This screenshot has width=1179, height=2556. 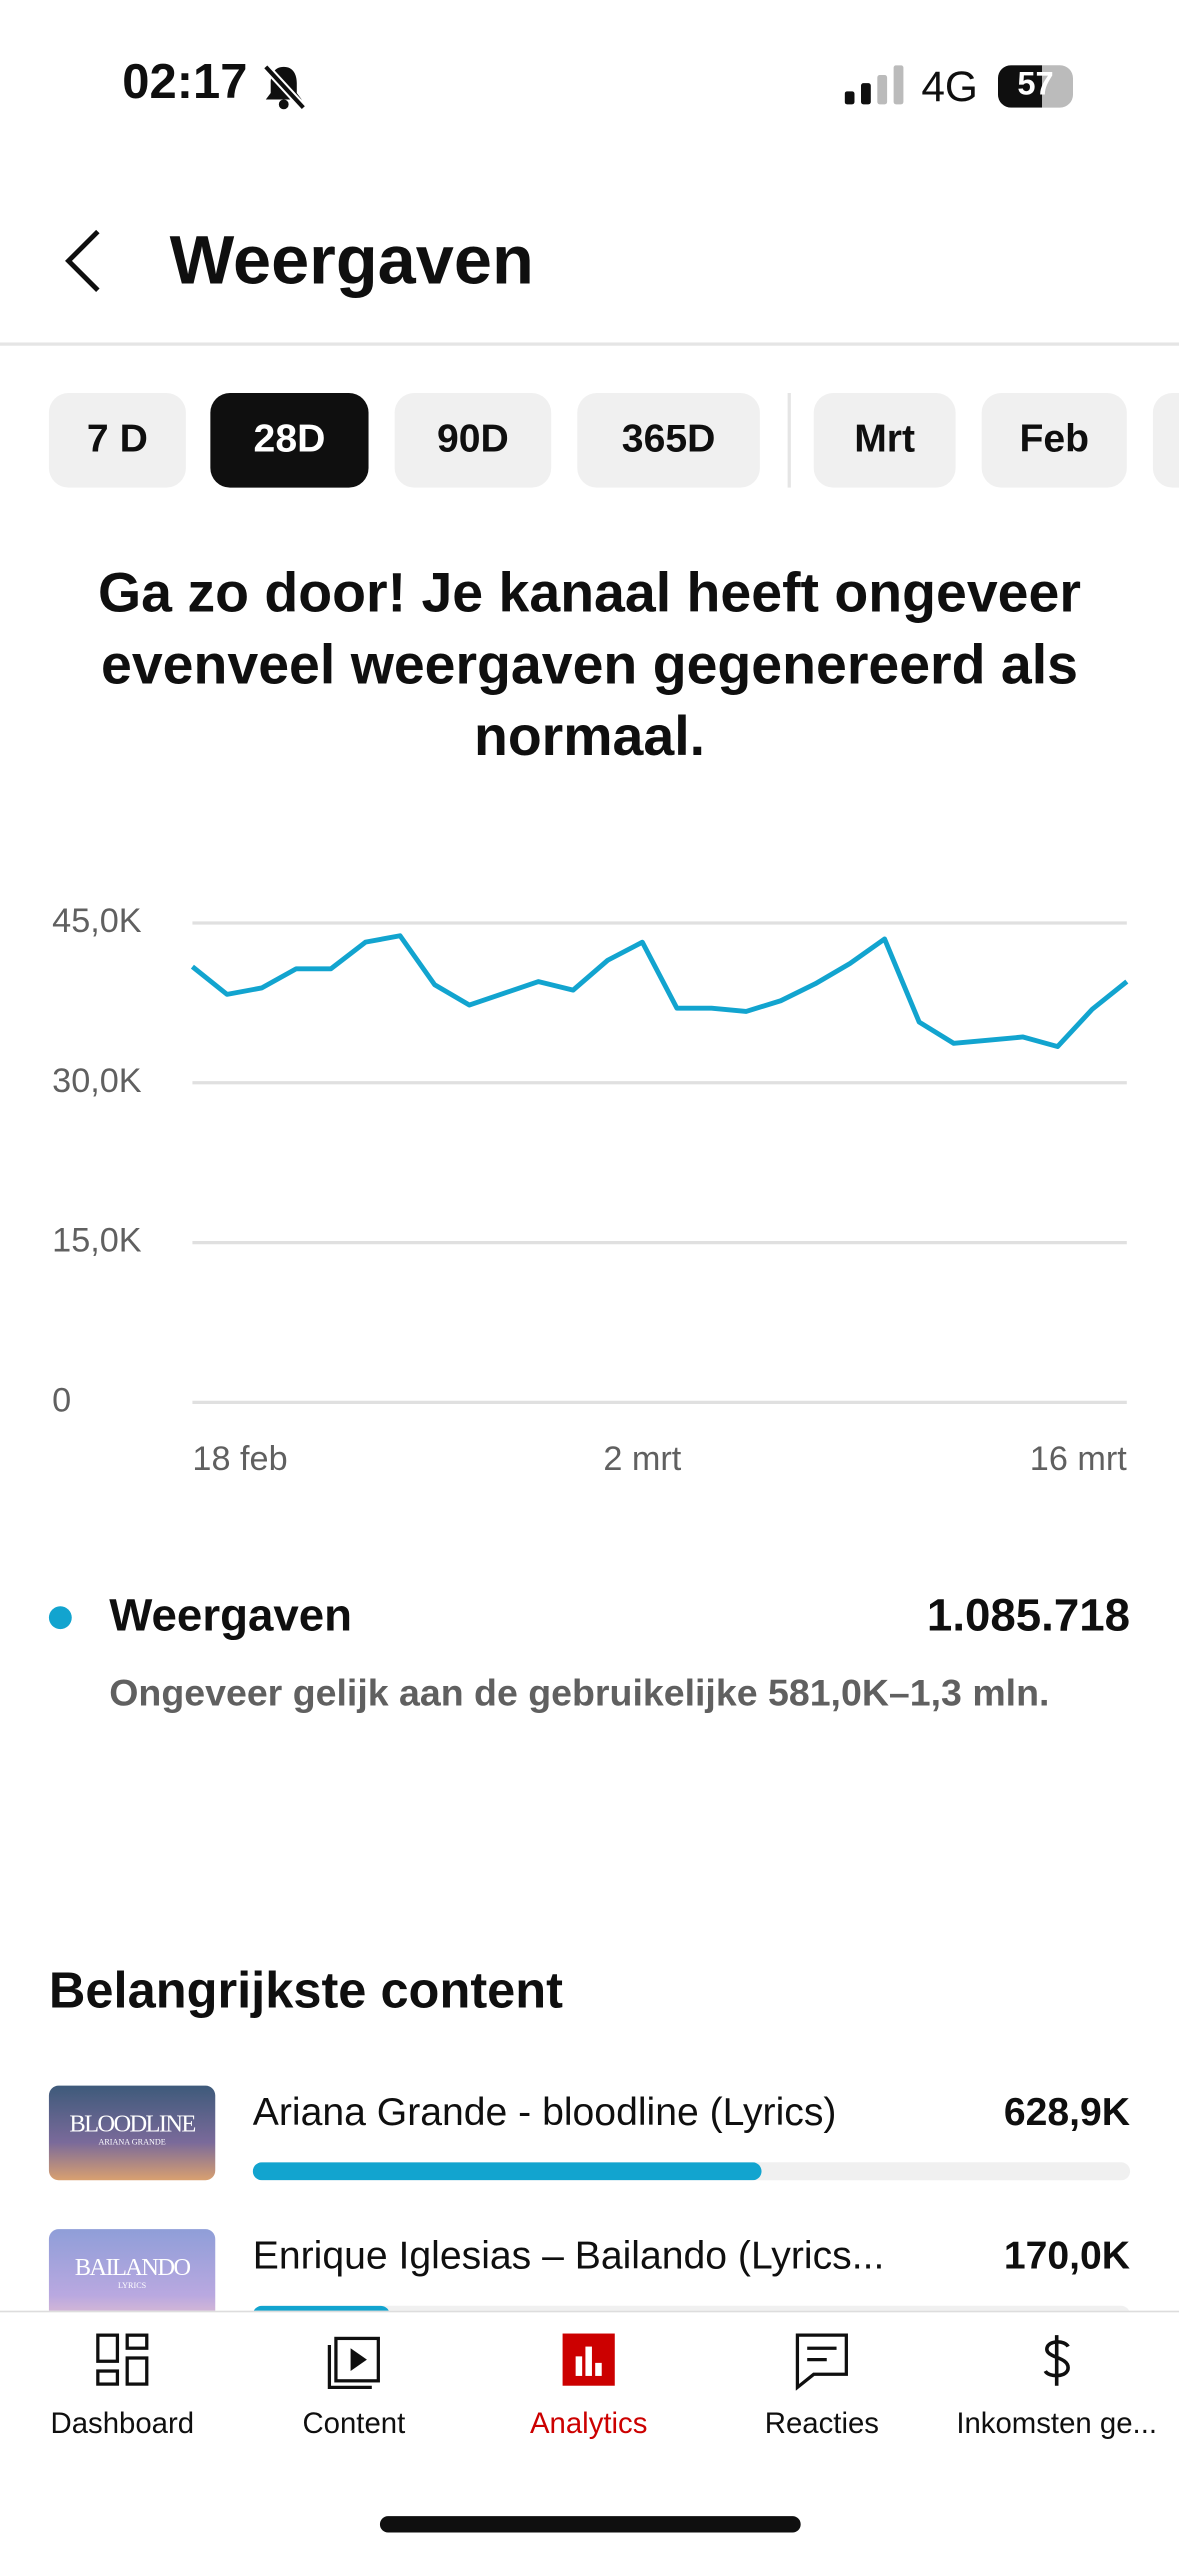 I want to click on y-tick-label: 0, so click(x=61, y=1400).